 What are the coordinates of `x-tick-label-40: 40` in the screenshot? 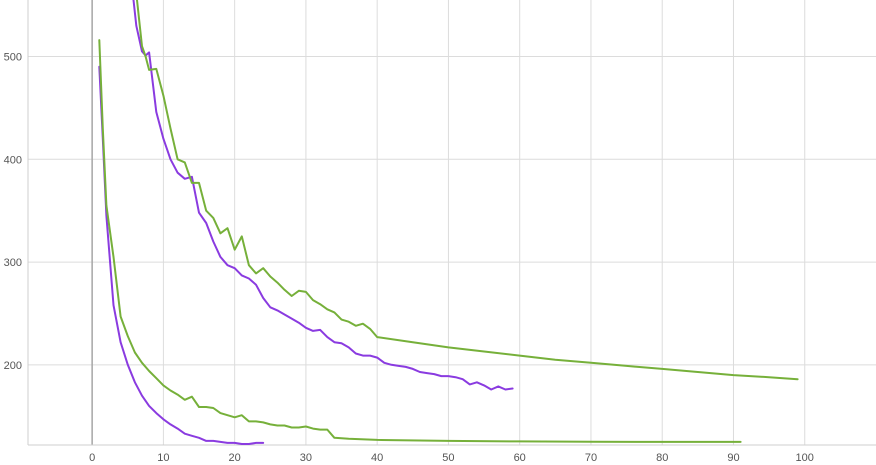 It's located at (377, 458).